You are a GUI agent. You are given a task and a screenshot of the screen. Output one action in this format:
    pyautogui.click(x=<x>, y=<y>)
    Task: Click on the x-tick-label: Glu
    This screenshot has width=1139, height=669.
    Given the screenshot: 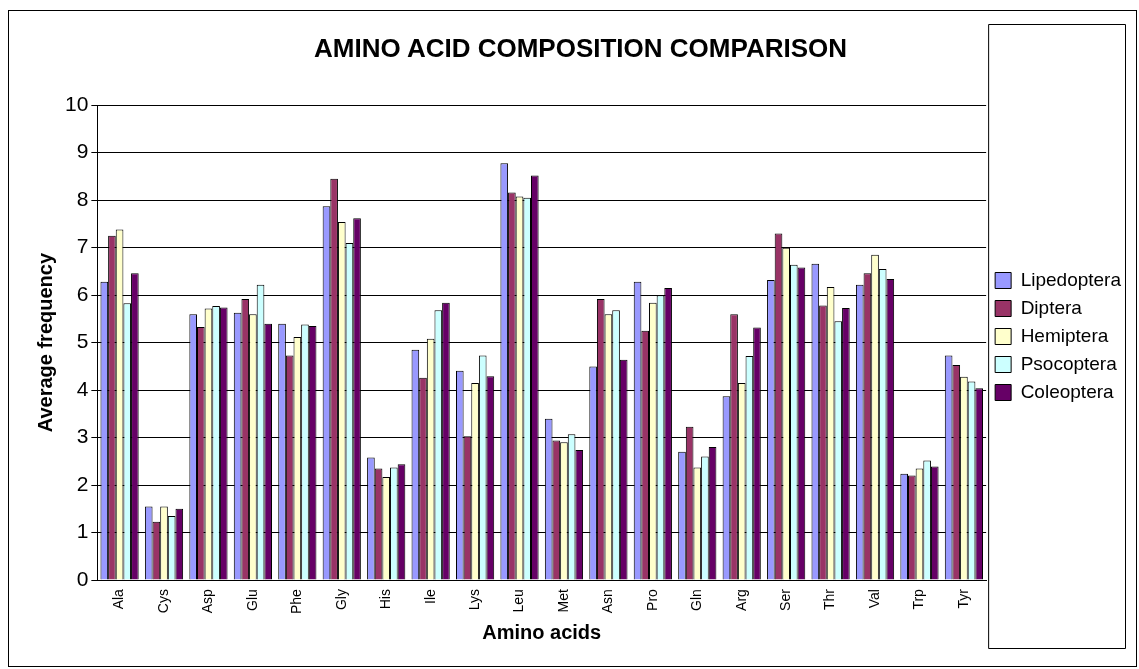 What is the action you would take?
    pyautogui.click(x=251, y=600)
    